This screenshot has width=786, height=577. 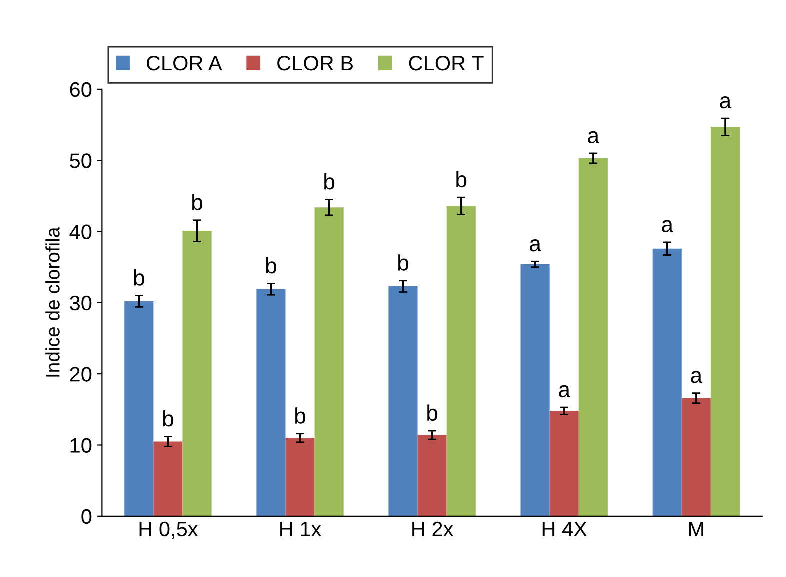 What do you see at coordinates (433, 529) in the screenshot?
I see `x-tick-label: H 2x` at bounding box center [433, 529].